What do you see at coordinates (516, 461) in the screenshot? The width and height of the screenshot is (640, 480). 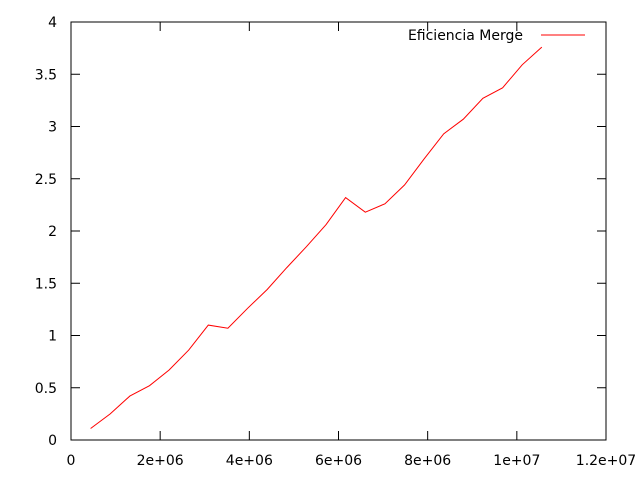 I see `x-tick-label: 1e+07` at bounding box center [516, 461].